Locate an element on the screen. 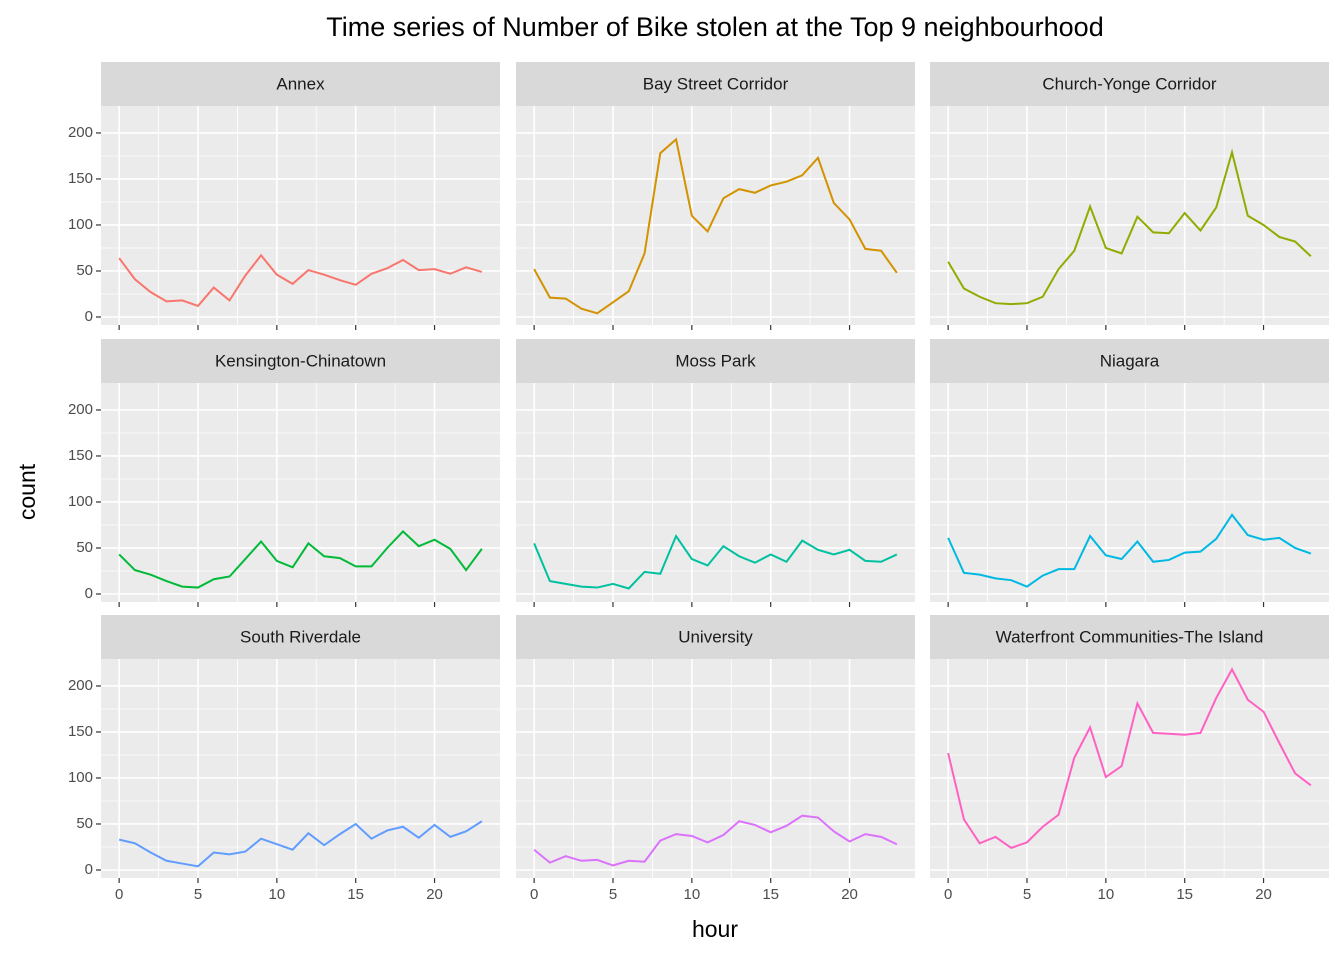 The width and height of the screenshot is (1344, 960). strip-label: Waterfront Communities-The Island is located at coordinates (1130, 636).